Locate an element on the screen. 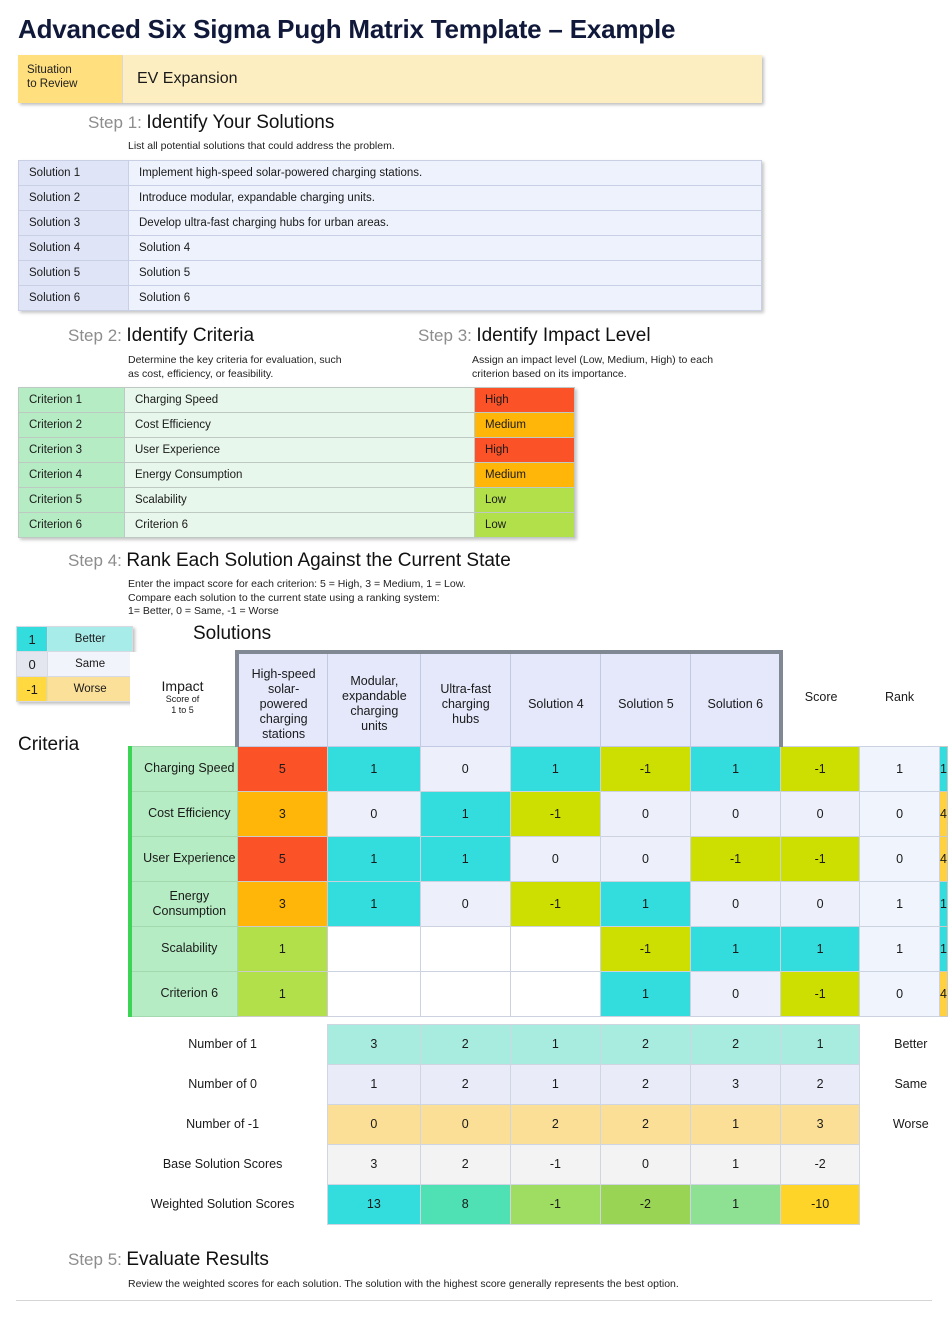 The width and height of the screenshot is (948, 1323). criterion-name: Criterion 6 is located at coordinates (299, 525).